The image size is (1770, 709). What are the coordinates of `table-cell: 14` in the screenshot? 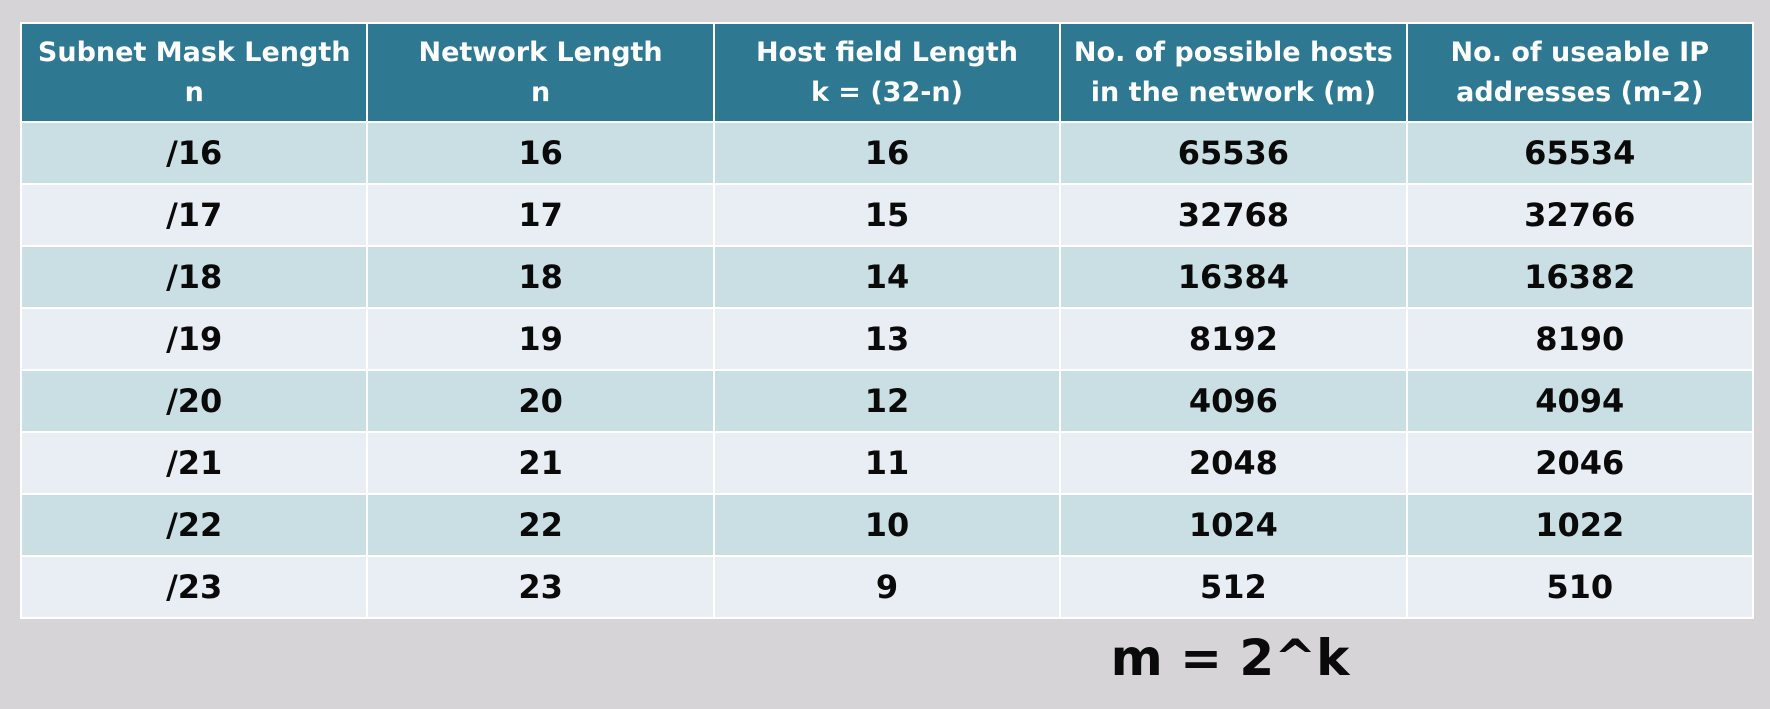 It's located at (887, 277).